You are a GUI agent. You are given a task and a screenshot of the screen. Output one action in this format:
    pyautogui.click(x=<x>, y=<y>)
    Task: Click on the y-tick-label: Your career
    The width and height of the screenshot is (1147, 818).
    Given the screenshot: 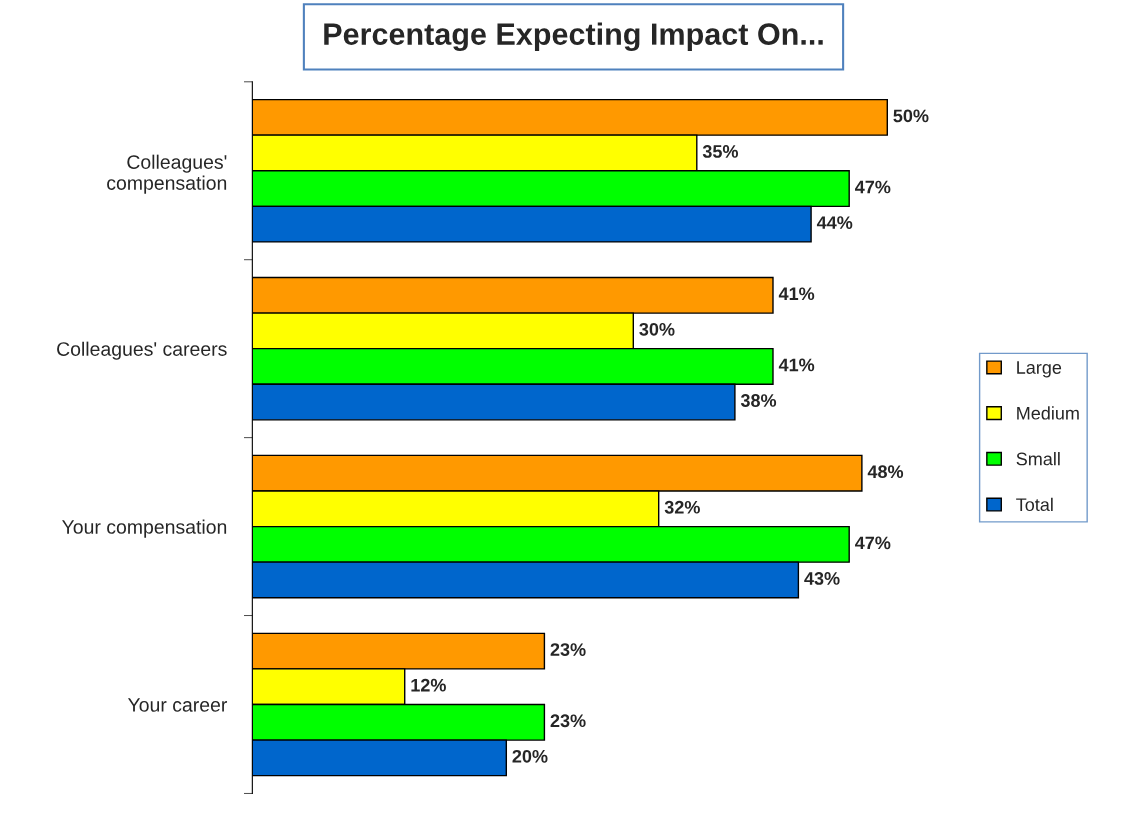 What is the action you would take?
    pyautogui.click(x=177, y=705)
    